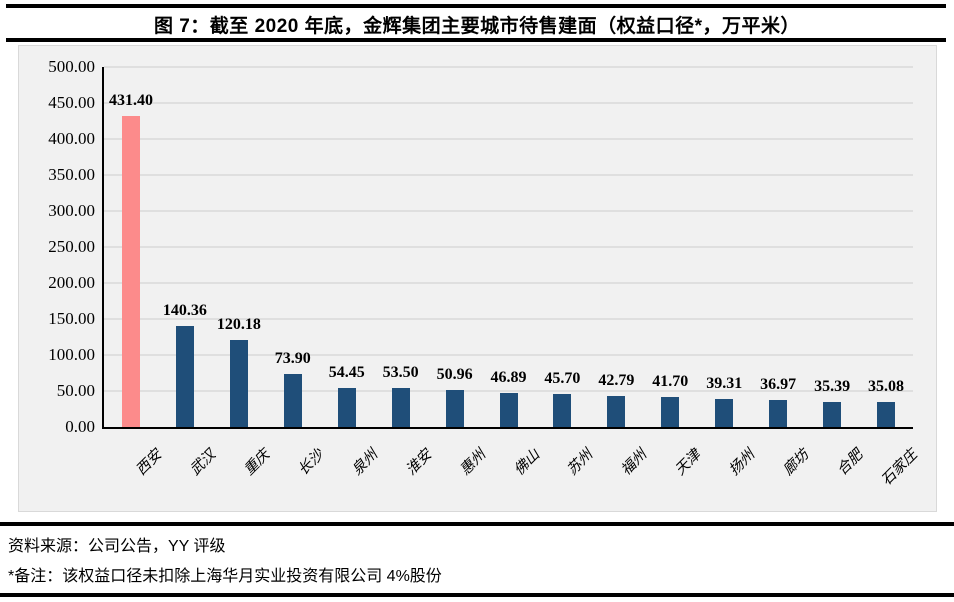 This screenshot has width=954, height=602. What do you see at coordinates (832, 414) in the screenshot?
I see `bar-合肥` at bounding box center [832, 414].